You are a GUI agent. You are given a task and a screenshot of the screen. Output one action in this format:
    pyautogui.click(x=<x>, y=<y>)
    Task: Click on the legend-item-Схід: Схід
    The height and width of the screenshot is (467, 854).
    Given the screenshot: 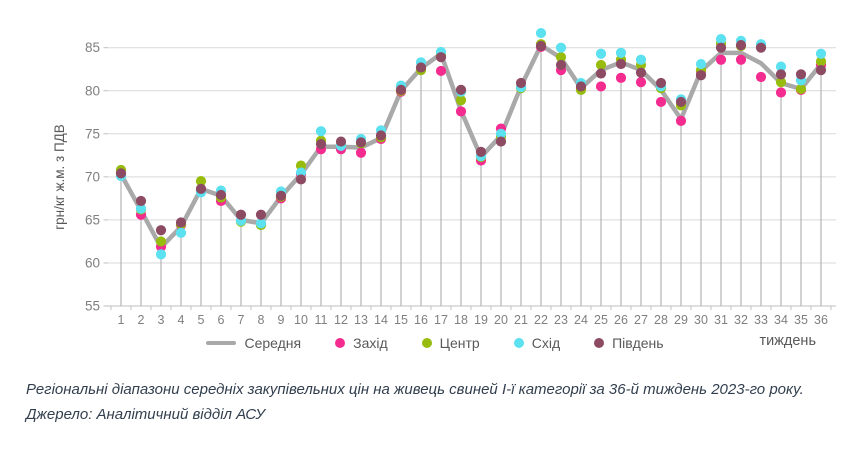 What is the action you would take?
    pyautogui.click(x=537, y=343)
    